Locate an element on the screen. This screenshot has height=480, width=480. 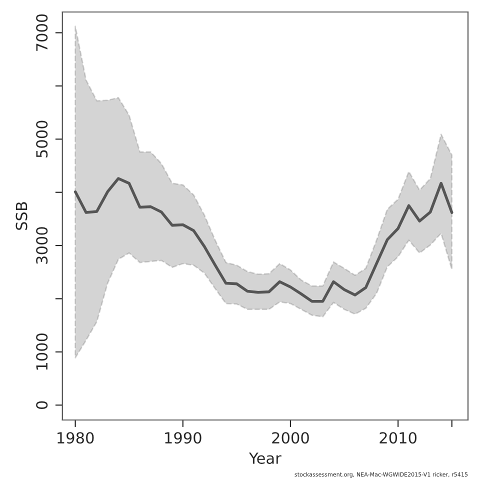
x-tick-label: 2010 is located at coordinates (398, 438).